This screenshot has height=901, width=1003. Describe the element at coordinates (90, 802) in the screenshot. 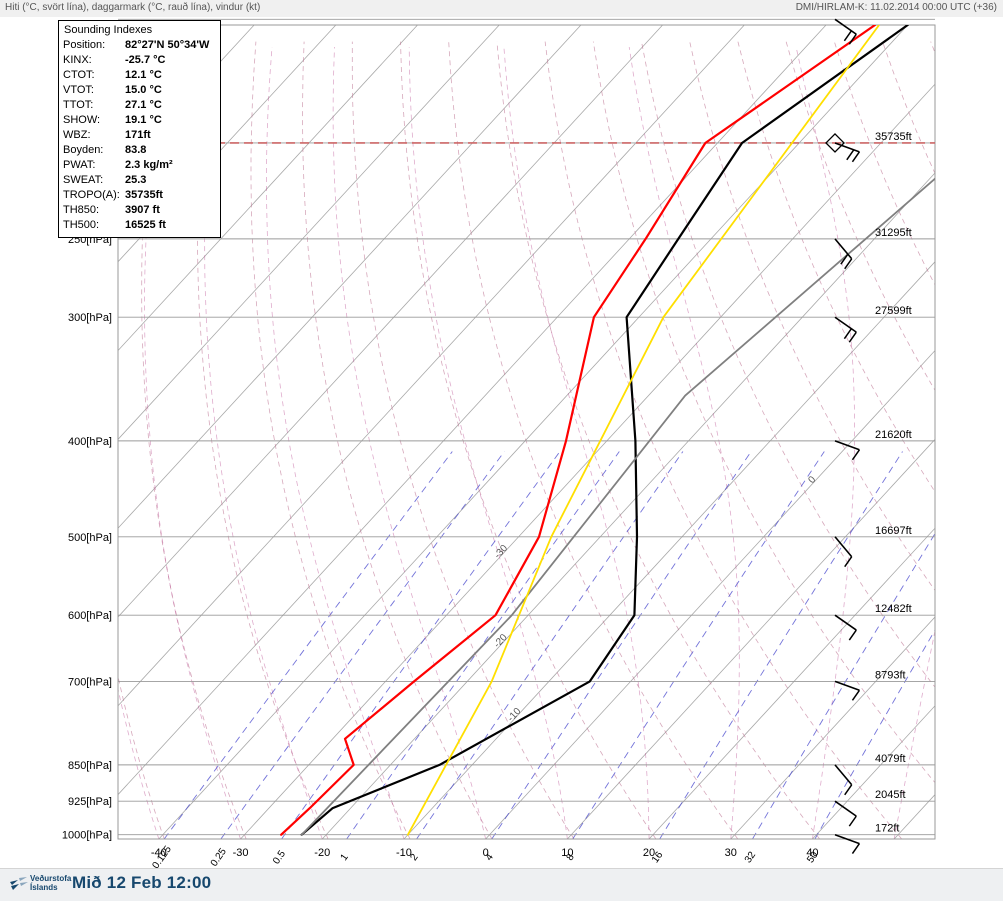

I see `pressure-tick-label: 925[hPa]` at that location.